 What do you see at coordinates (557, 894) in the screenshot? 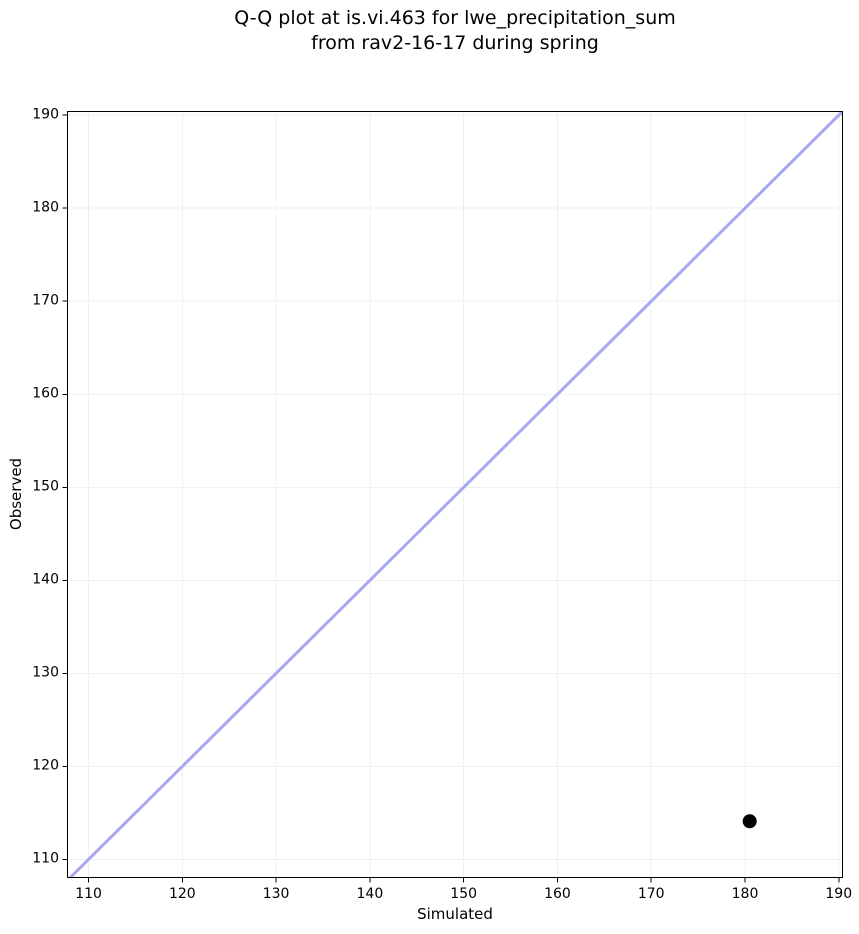
I see `x-tick-label: 160` at bounding box center [557, 894].